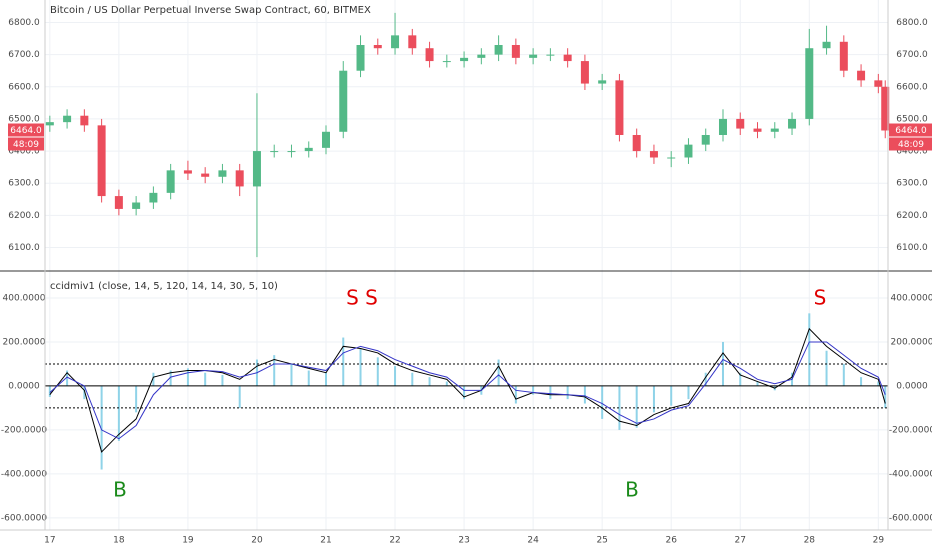 The image size is (932, 550). I want to click on annotation: S, so click(820, 298).